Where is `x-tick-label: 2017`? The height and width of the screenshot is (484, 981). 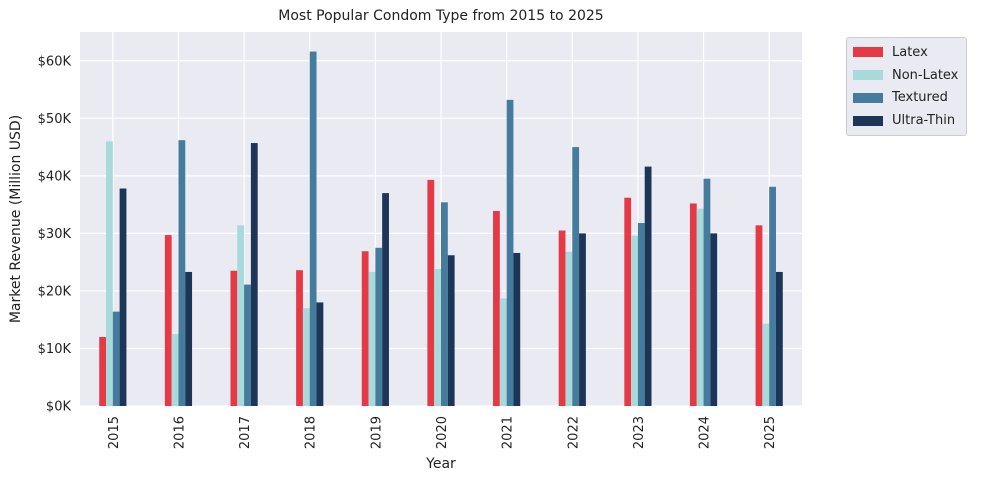
x-tick-label: 2017 is located at coordinates (245, 432).